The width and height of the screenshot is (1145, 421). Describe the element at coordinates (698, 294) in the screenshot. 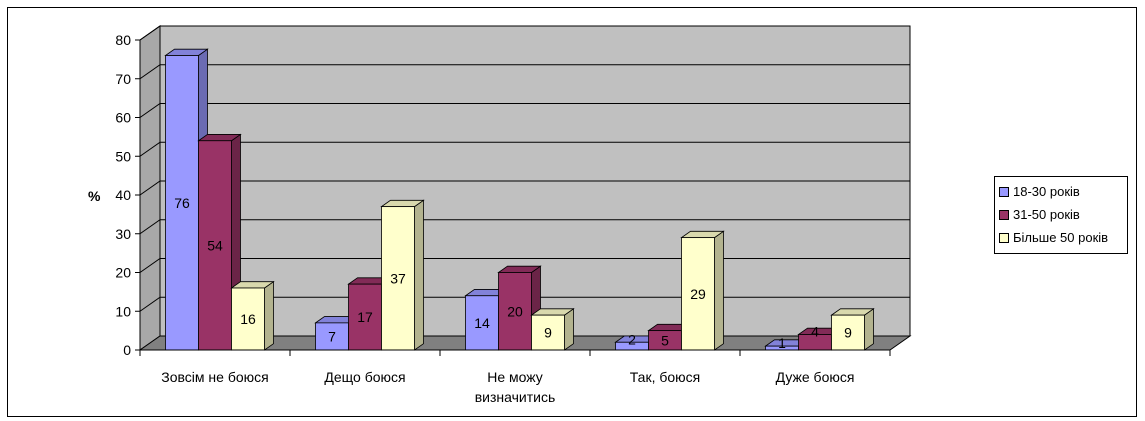

I see `data-label: 29` at that location.